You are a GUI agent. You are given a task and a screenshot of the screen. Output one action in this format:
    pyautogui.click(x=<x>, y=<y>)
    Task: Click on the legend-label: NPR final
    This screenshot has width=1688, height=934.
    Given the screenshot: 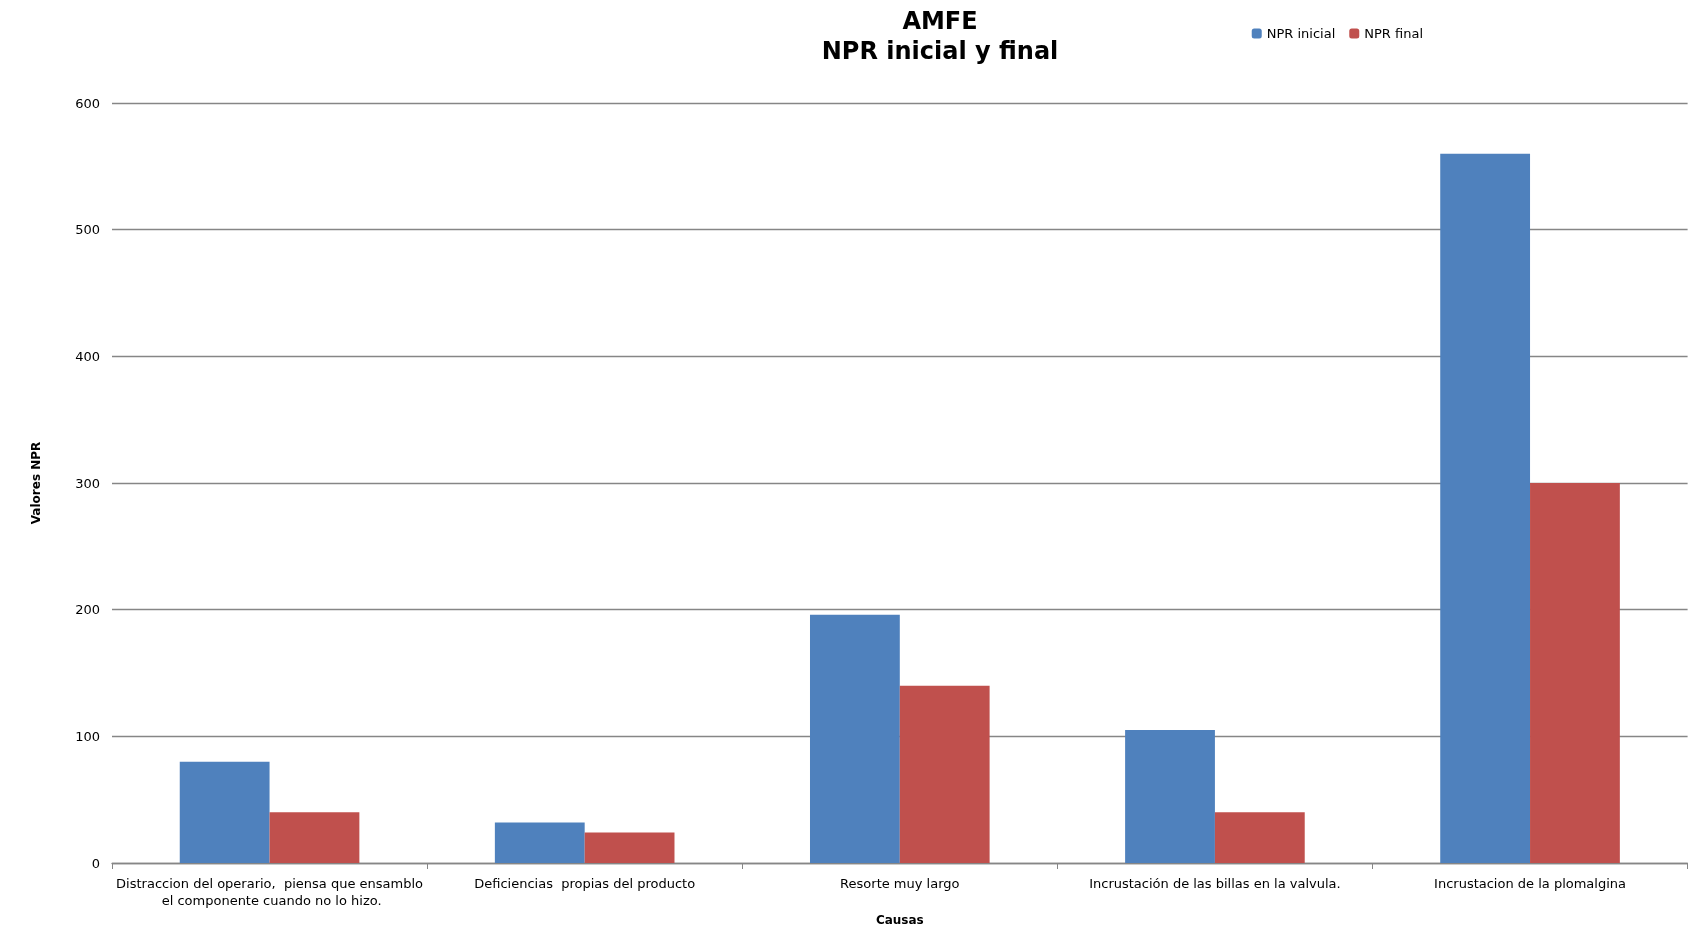 What is the action you would take?
    pyautogui.click(x=1394, y=33)
    